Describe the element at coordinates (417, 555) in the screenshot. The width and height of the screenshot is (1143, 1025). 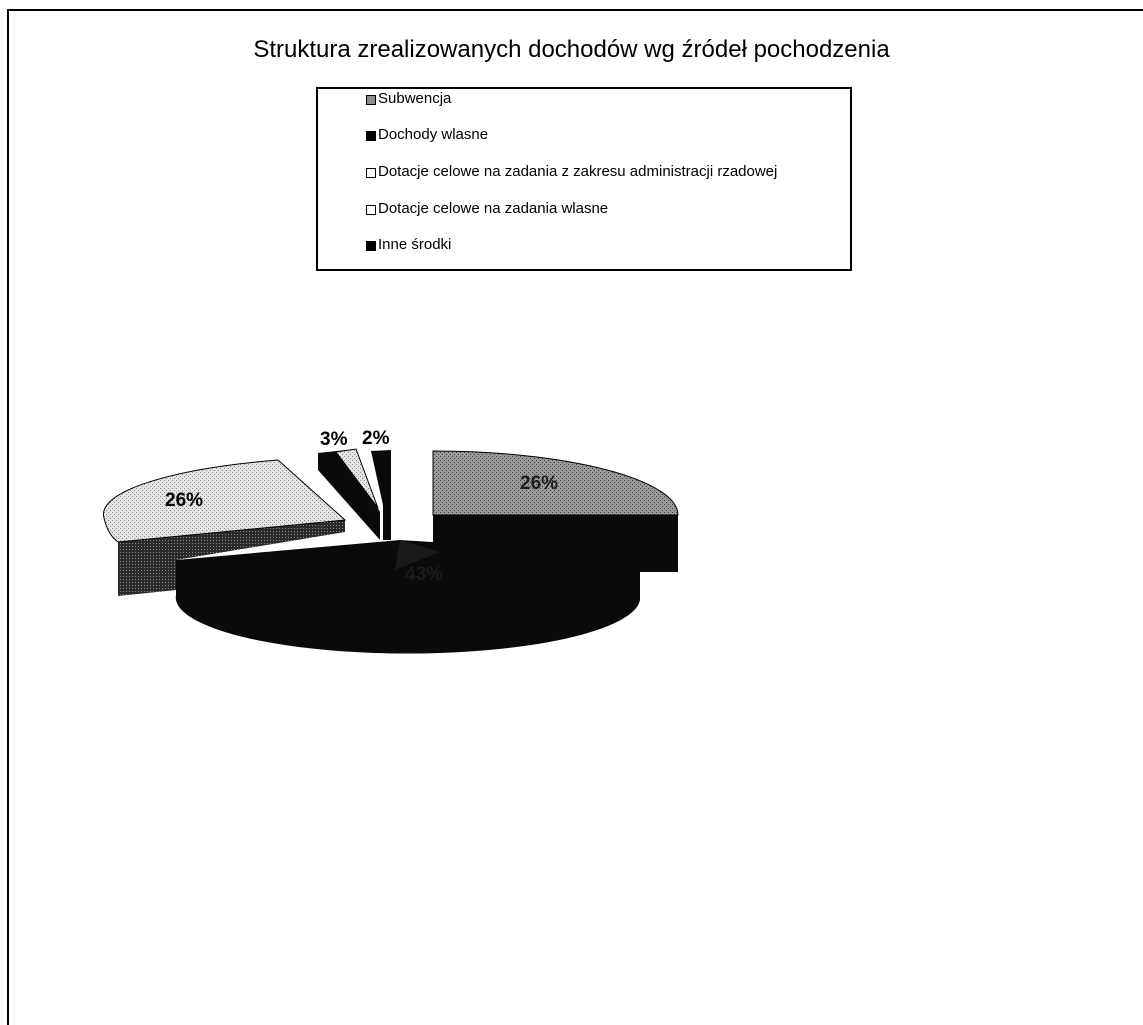
I see `slice-inner` at that location.